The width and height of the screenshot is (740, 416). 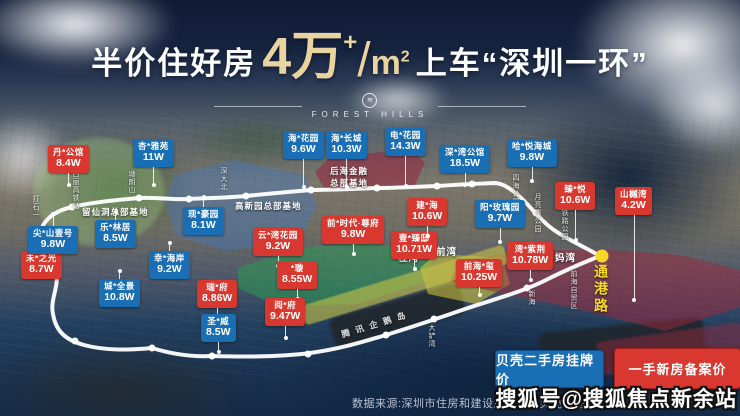 I want to click on project-name: 臻*悦, so click(x=575, y=189).